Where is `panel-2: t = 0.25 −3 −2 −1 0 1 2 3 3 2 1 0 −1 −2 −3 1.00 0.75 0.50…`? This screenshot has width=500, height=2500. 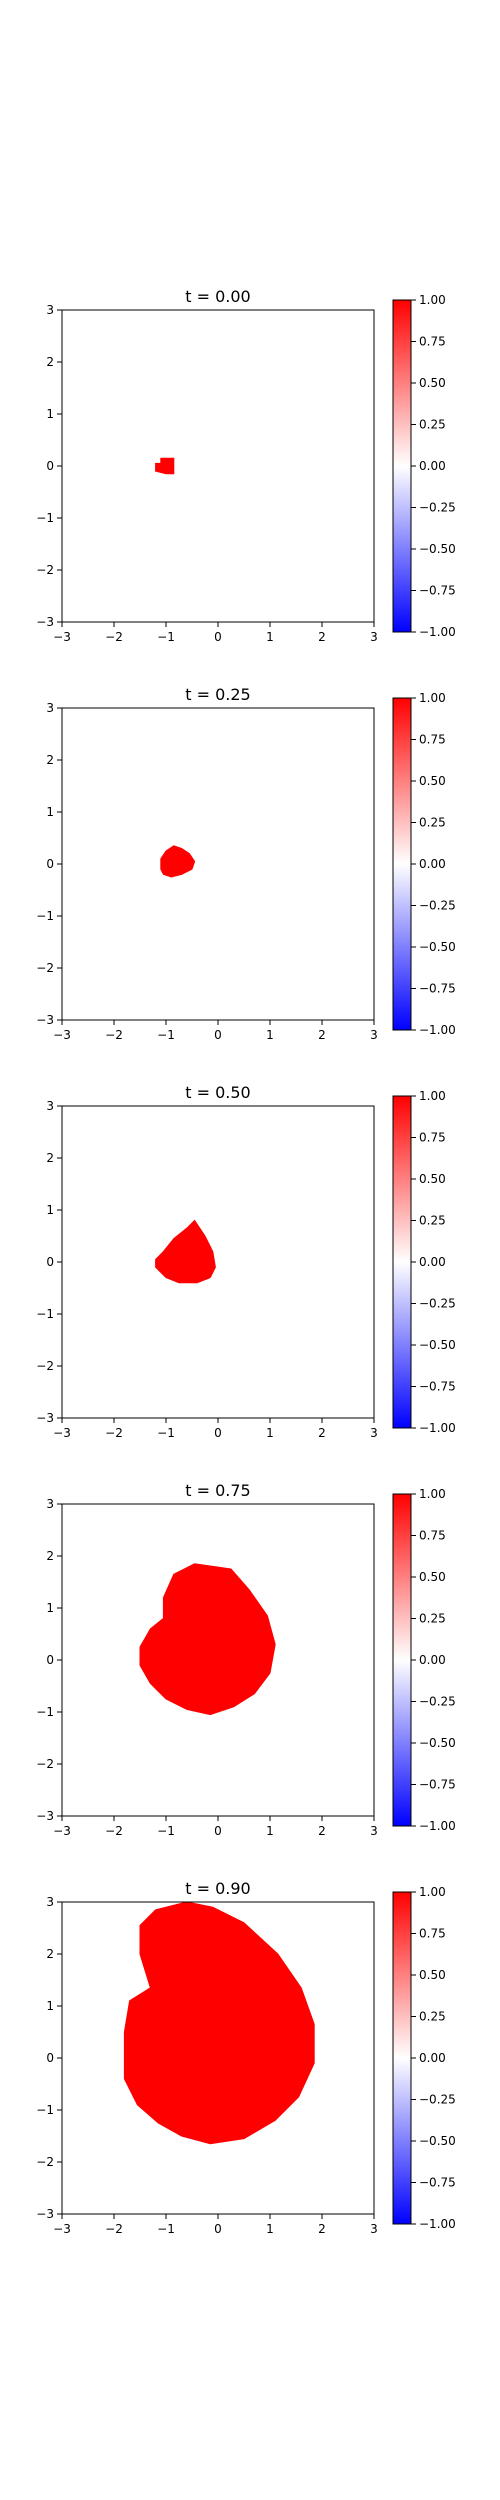 panel-2: t = 0.25 −3 −2 −1 0 1 2 3 3 2 1 0 −1 −2 −3 1.00 0.75 0.50… is located at coordinates (245, 863).